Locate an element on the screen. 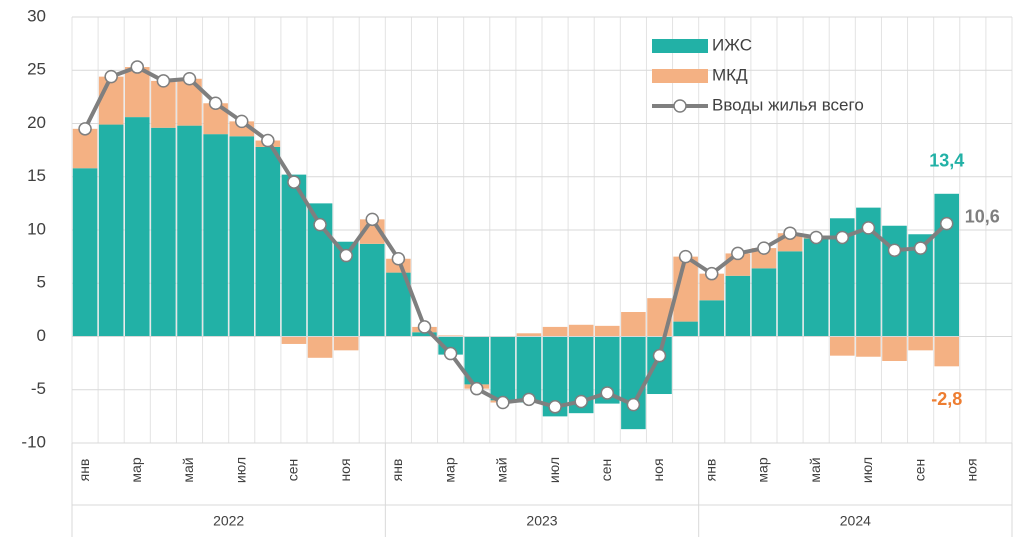 The image size is (1020, 537). legend-label: ИЖС is located at coordinates (732, 44).